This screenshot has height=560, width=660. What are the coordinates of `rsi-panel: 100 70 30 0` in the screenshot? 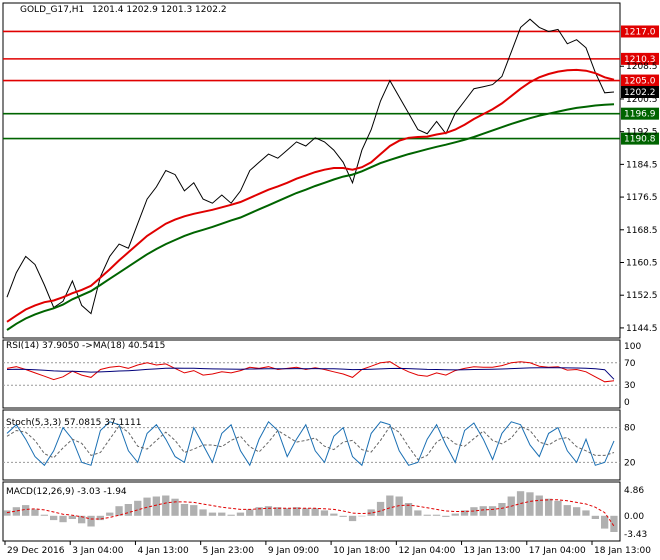 It's located at (322, 375).